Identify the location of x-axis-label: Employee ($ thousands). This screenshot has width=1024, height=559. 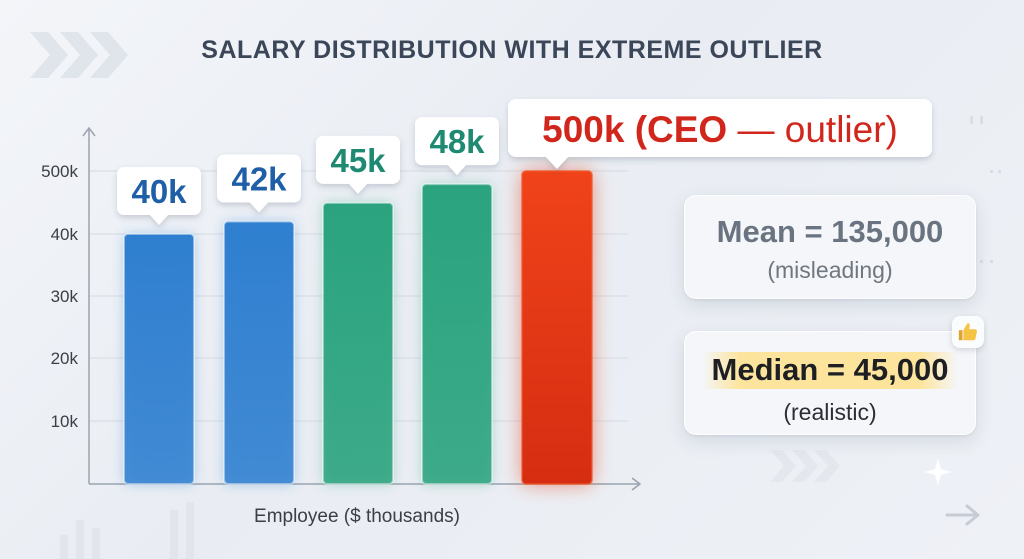
(357, 516).